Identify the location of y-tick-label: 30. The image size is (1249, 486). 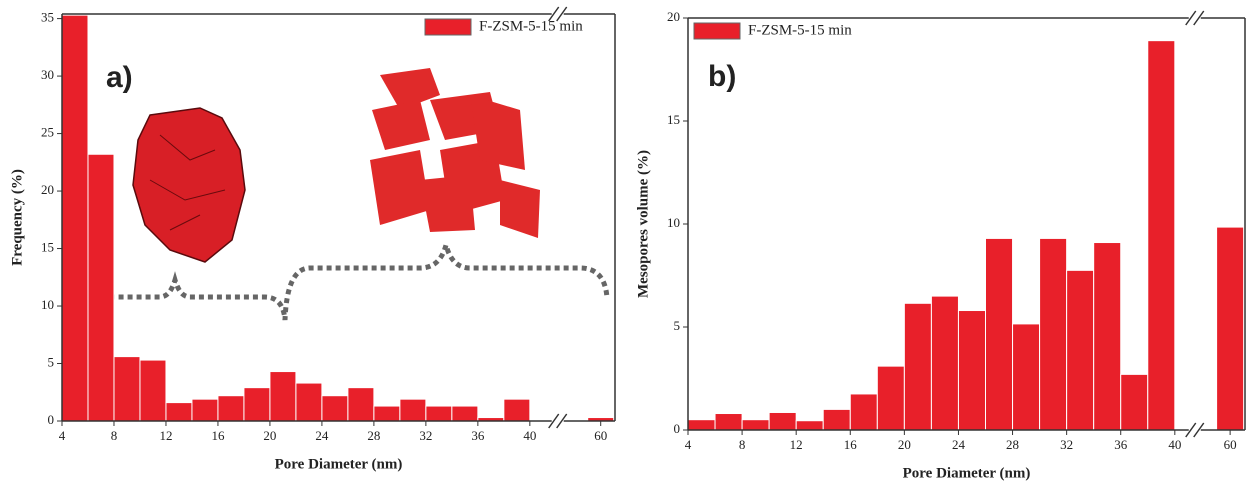
(47, 74).